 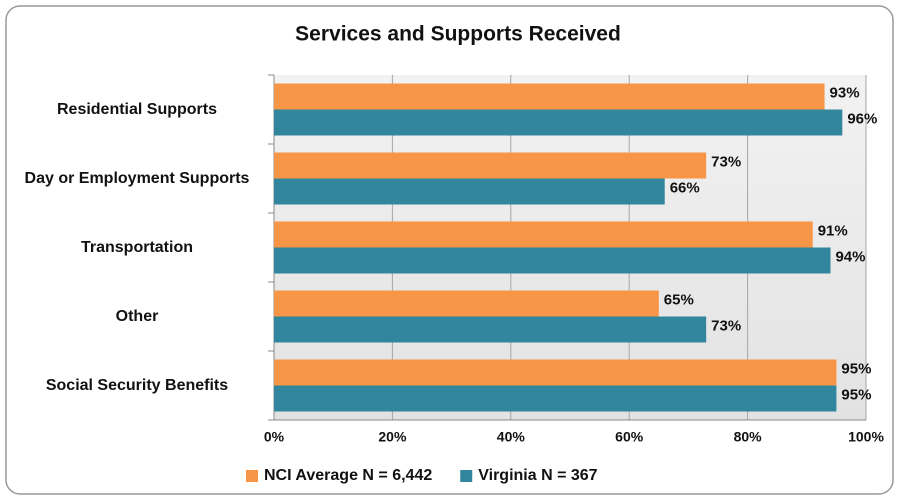 What do you see at coordinates (458, 34) in the screenshot?
I see `chart-title: Services and Supports Received` at bounding box center [458, 34].